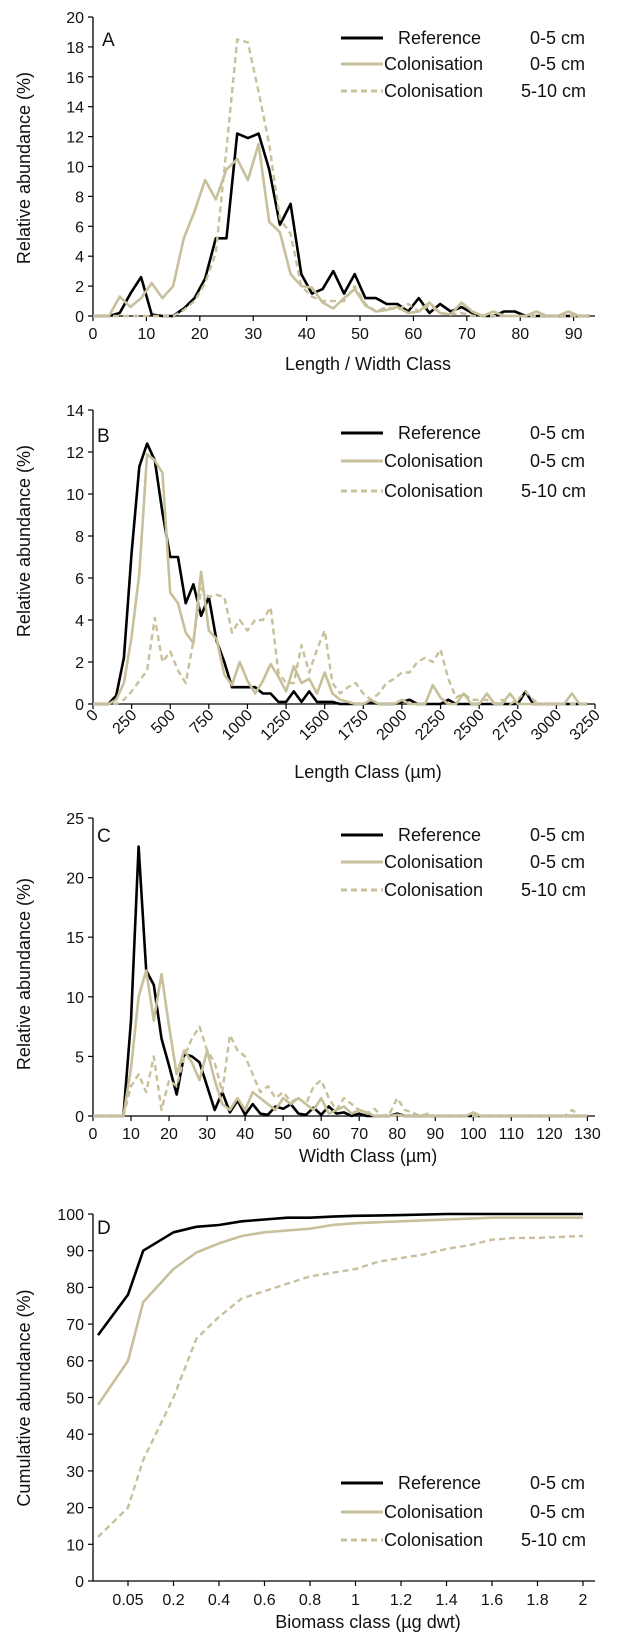  Describe the element at coordinates (173, 1600) in the screenshot. I see `panel-d-x-tick-label: 0.2` at that location.